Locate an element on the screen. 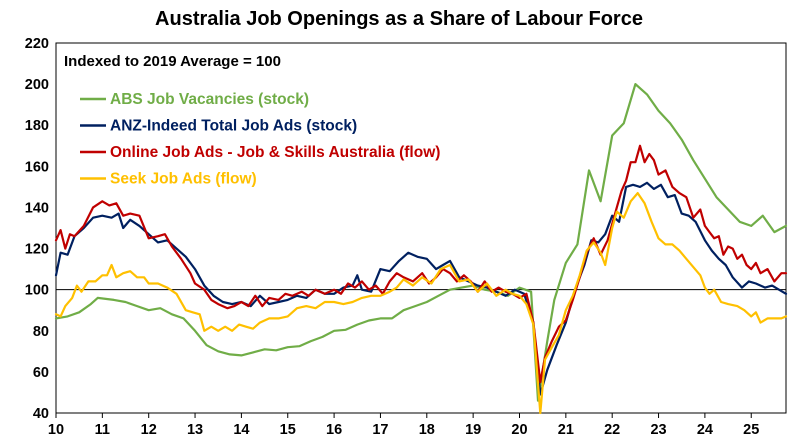 This screenshot has width=798, height=445. x-tick-label: 11 is located at coordinates (102, 430).